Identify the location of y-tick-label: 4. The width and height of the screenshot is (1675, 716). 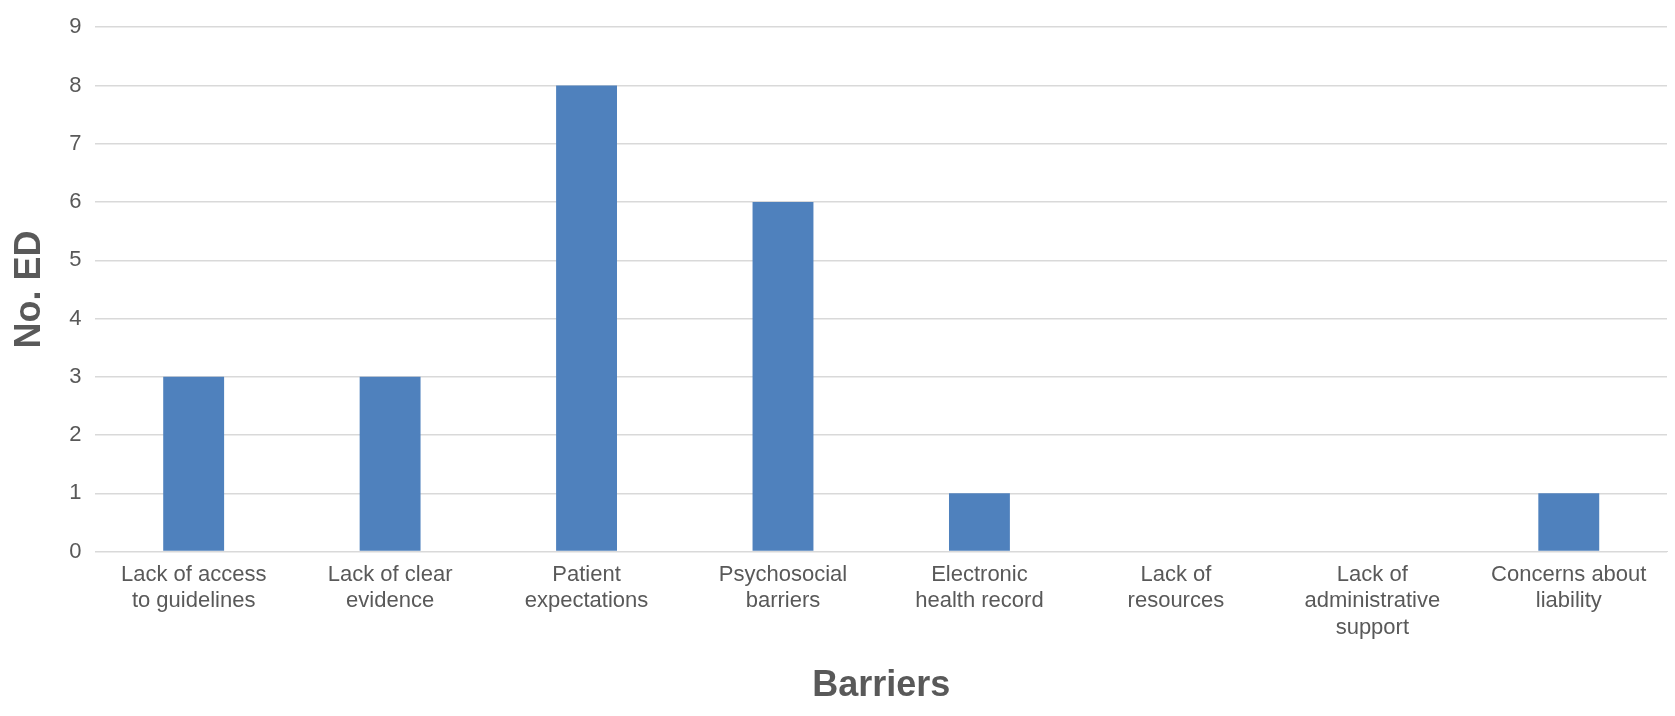
(75, 317).